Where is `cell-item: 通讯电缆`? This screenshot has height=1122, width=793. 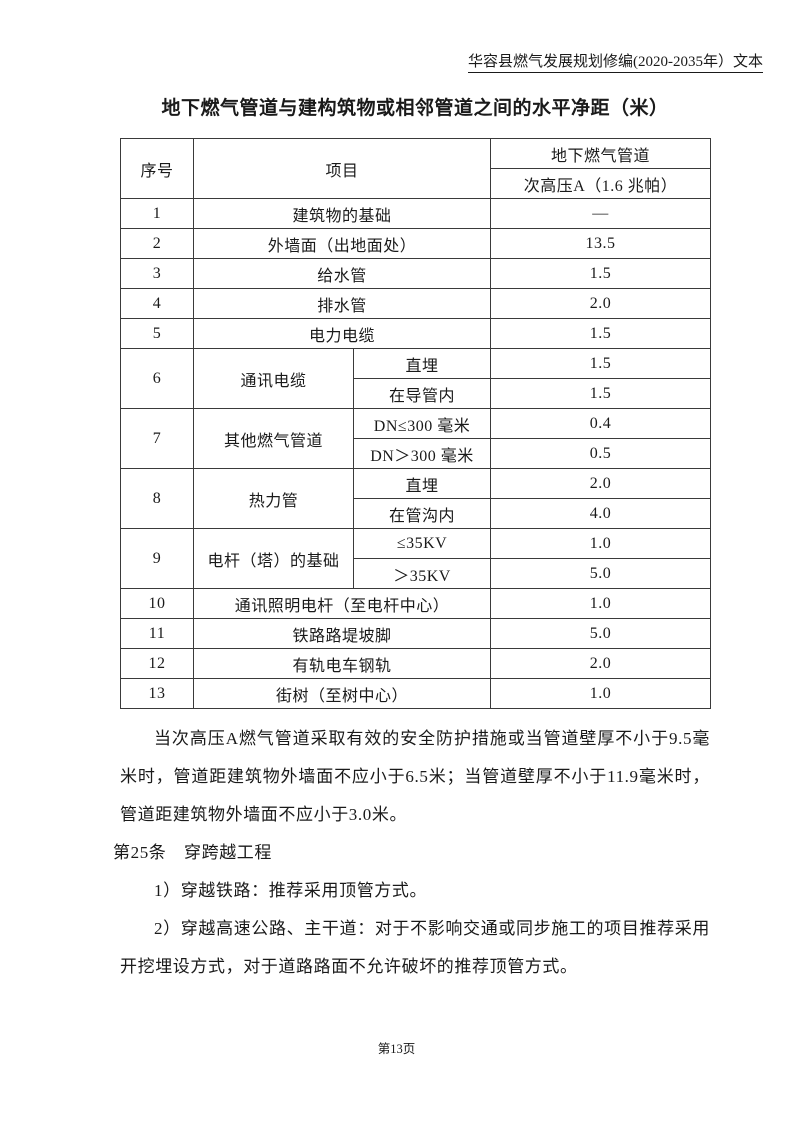
cell-item: 通讯电缆 is located at coordinates (273, 378).